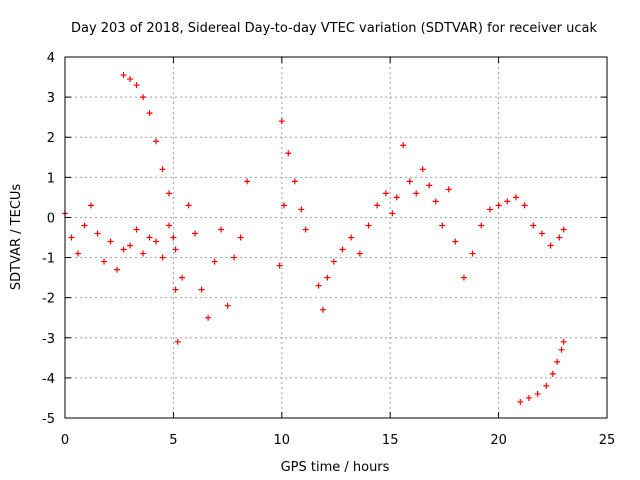  I want to click on x-tick-label: 0, so click(65, 440).